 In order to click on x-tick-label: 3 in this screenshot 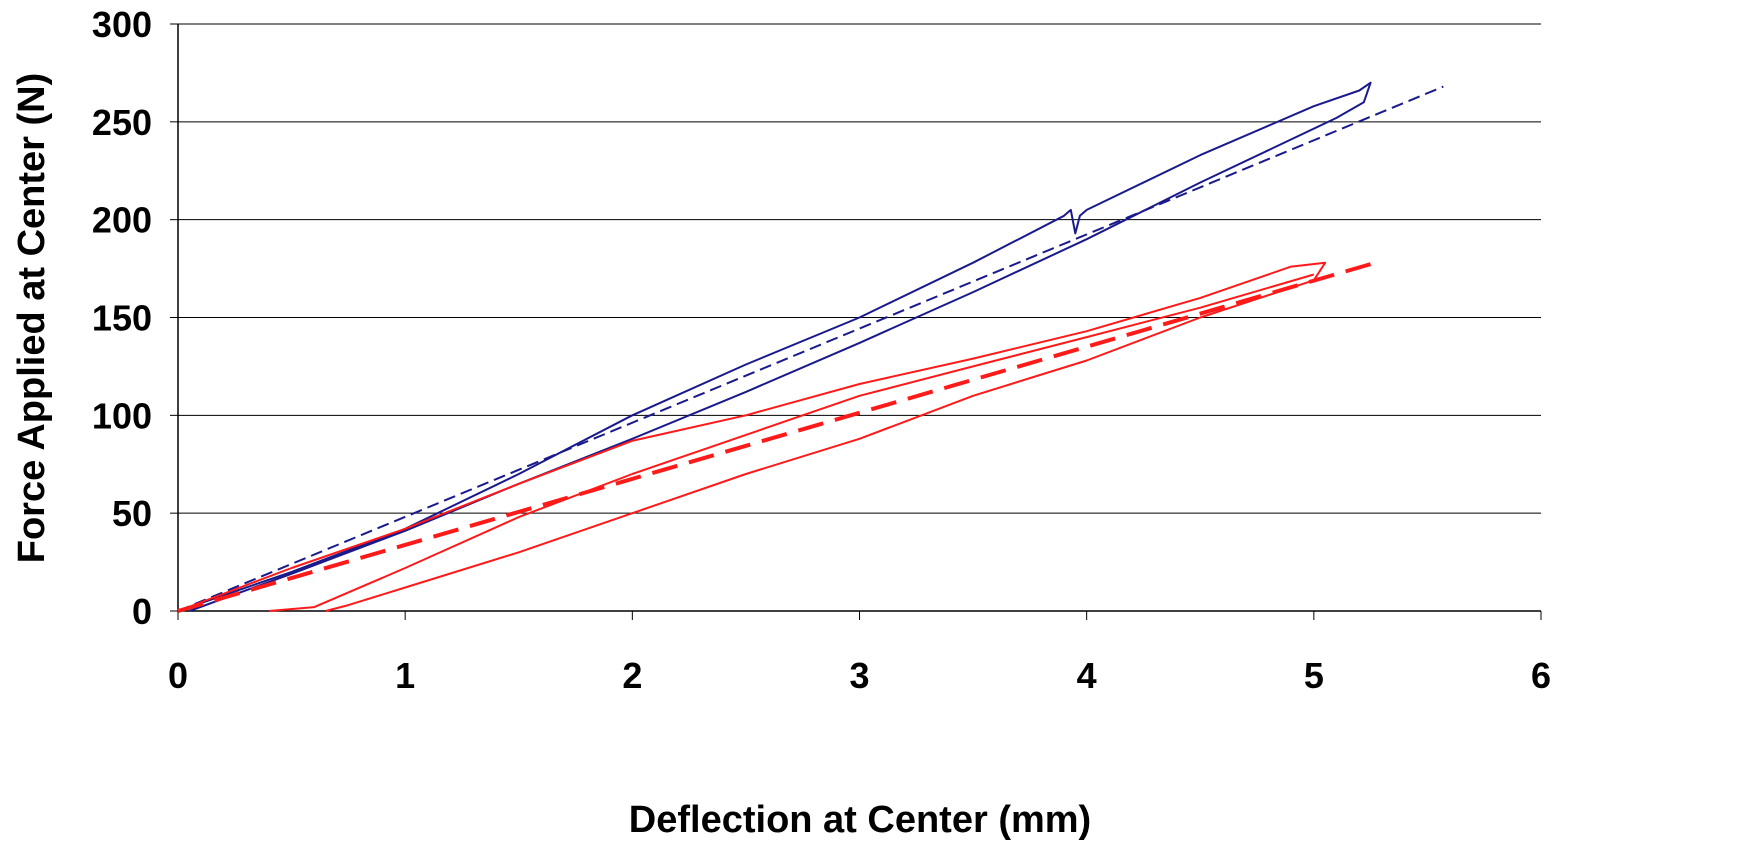, I will do `click(859, 675)`.